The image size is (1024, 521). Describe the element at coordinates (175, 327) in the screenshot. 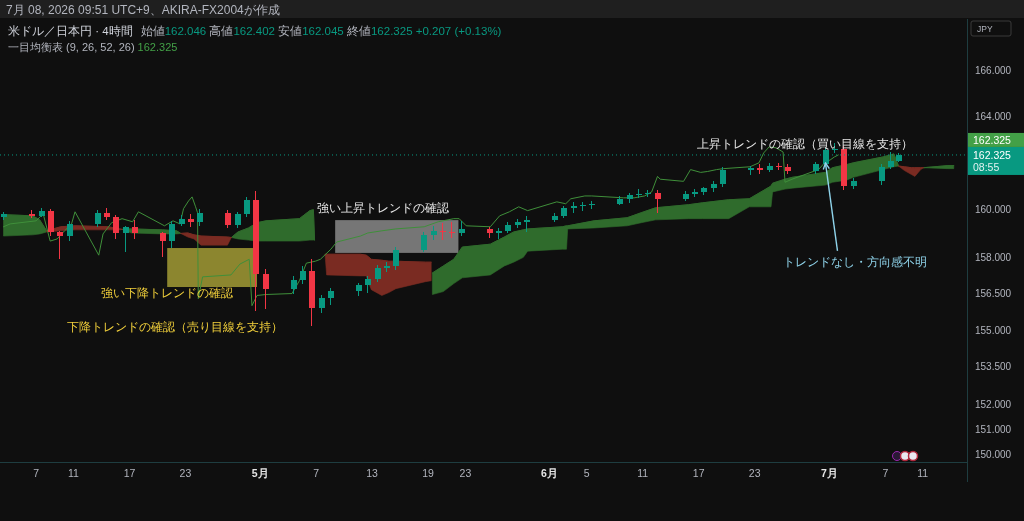

I see `annotation: 下降トレンドの確認（売り目線を支持）` at that location.